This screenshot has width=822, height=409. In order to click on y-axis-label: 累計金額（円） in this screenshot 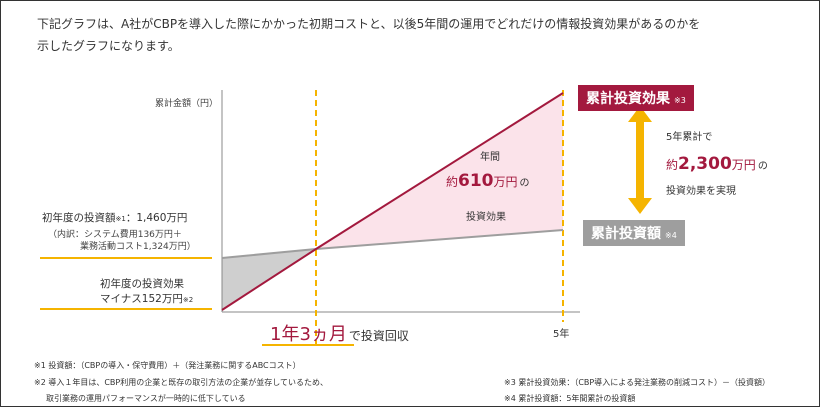, I will do `click(187, 104)`.